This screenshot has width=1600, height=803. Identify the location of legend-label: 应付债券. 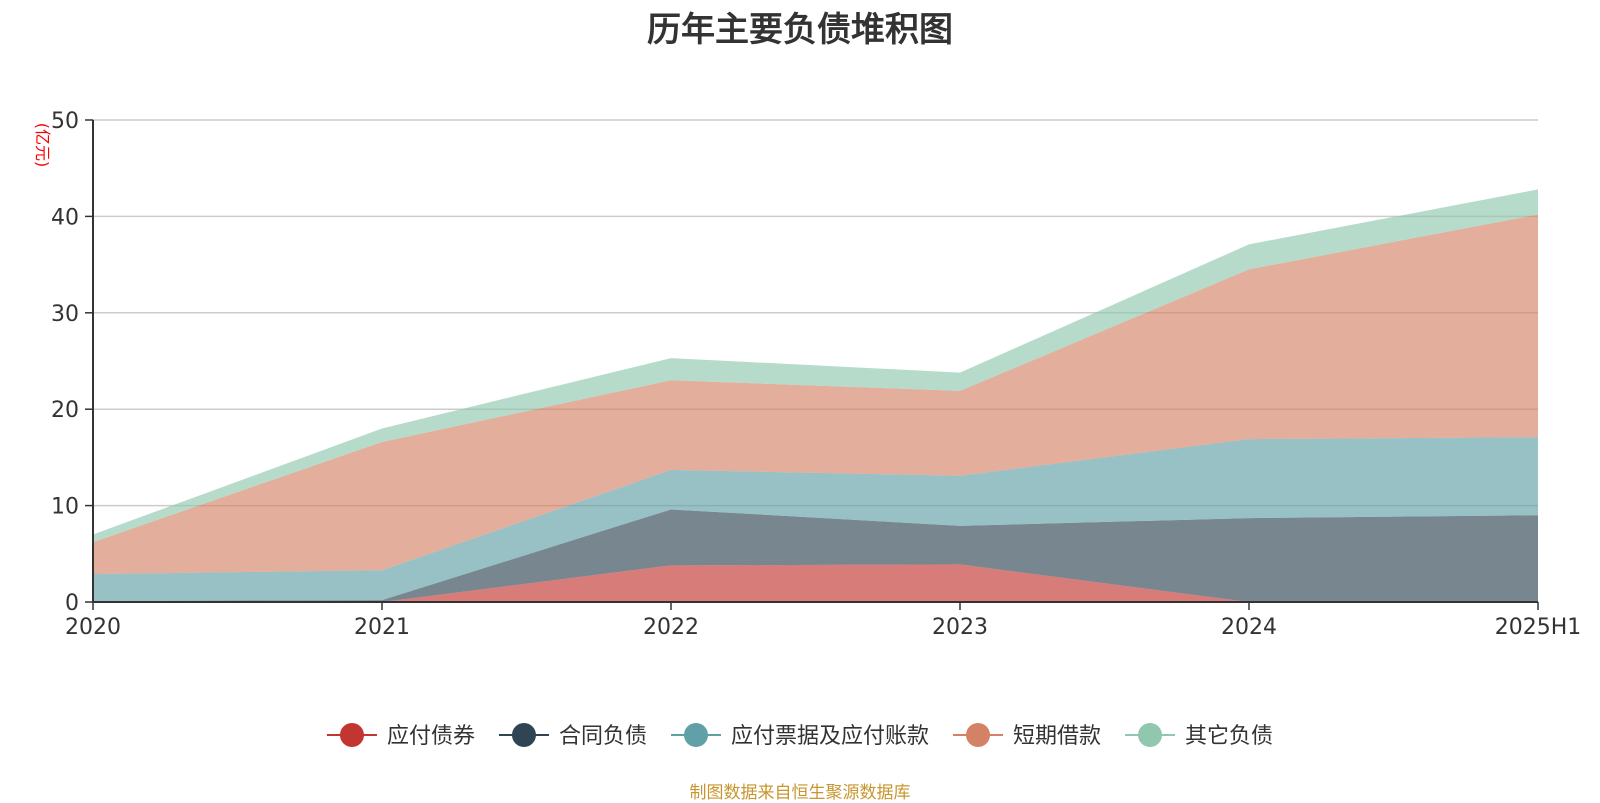
(431, 736).